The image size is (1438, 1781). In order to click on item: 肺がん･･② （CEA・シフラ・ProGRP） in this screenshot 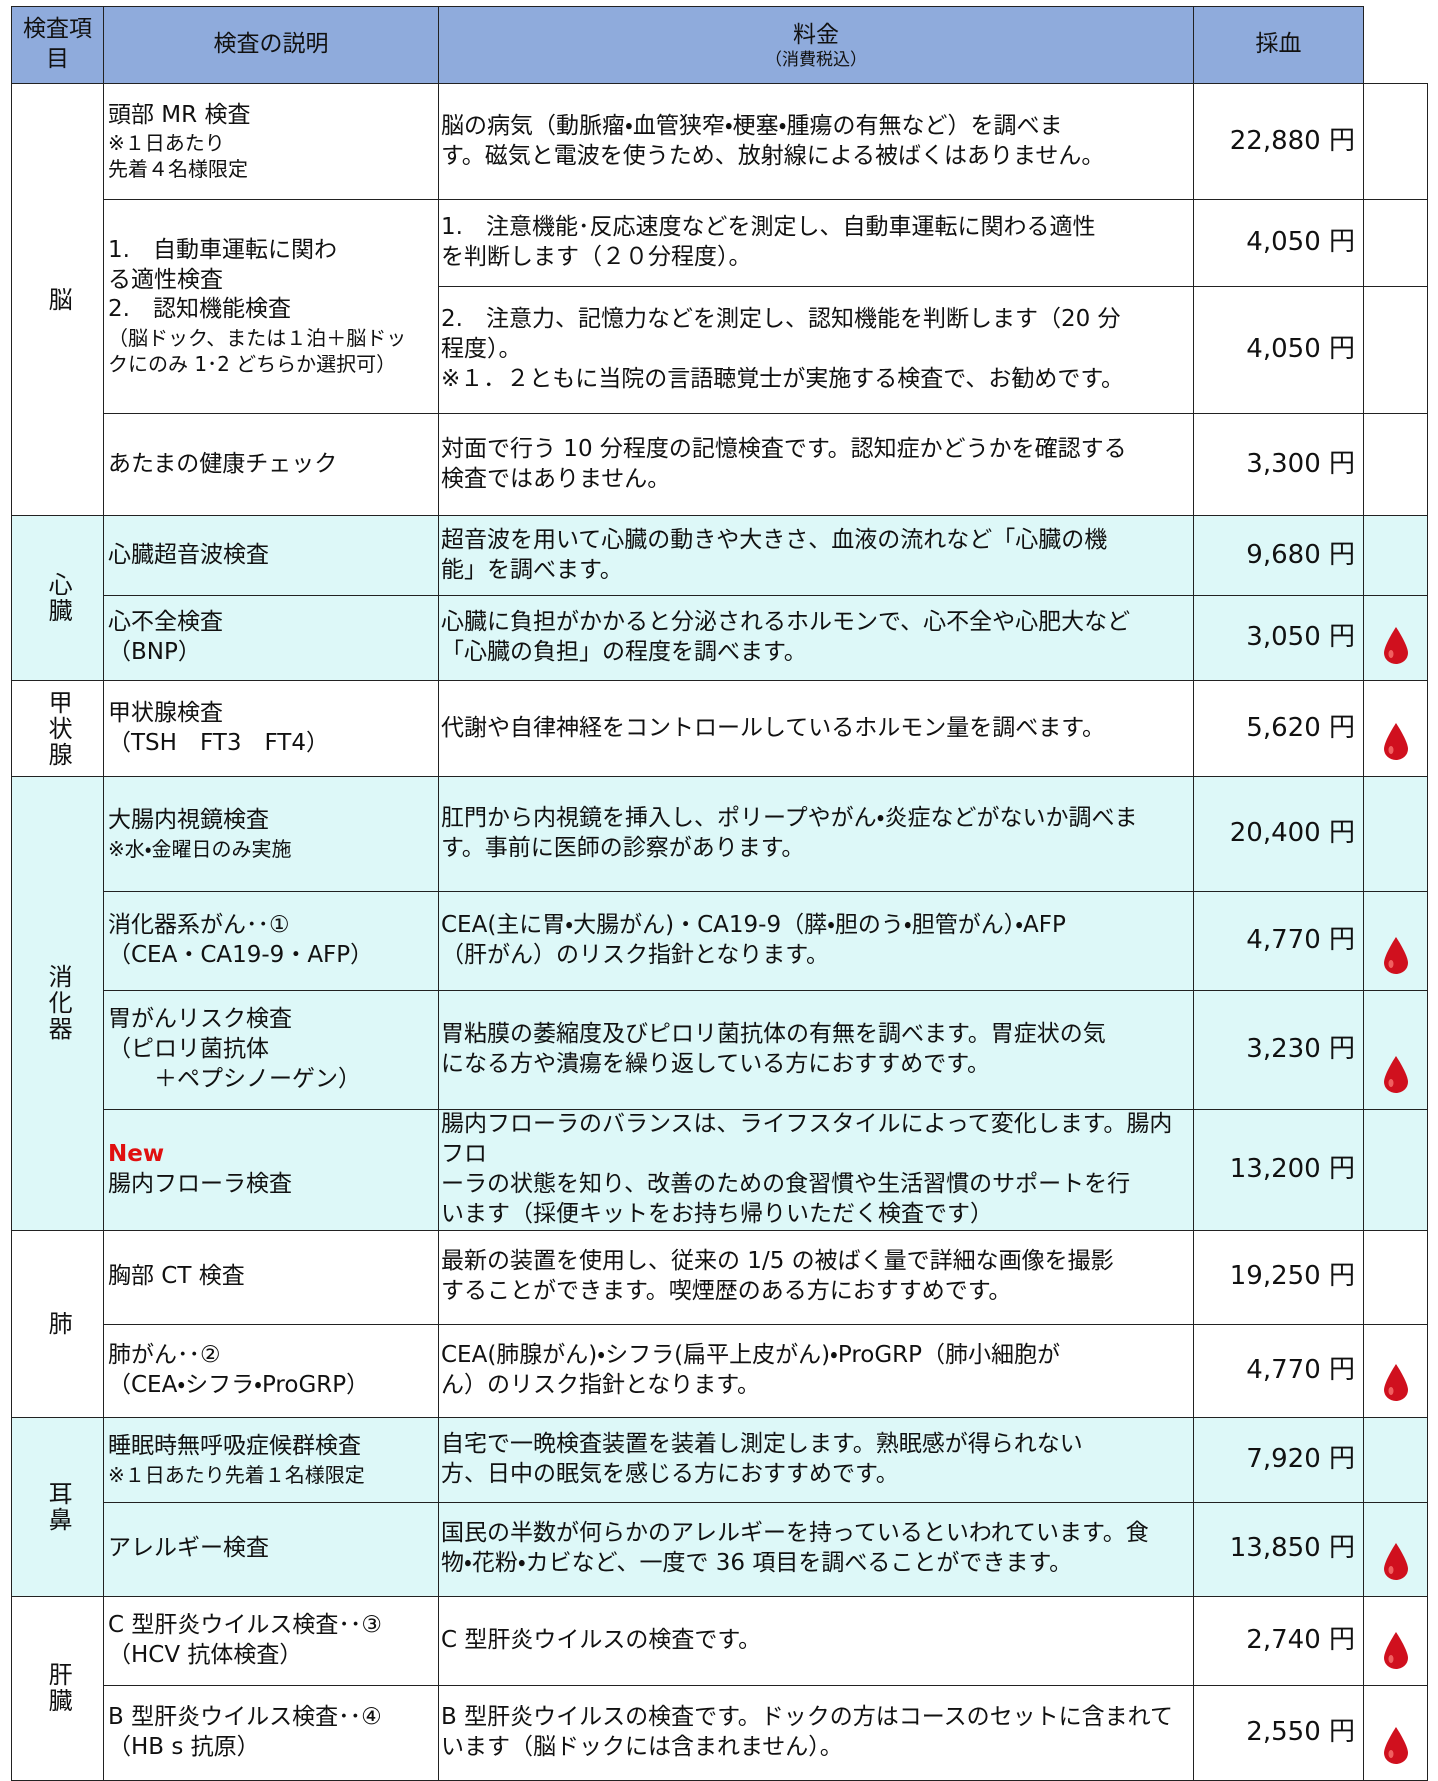, I will do `click(271, 1370)`.